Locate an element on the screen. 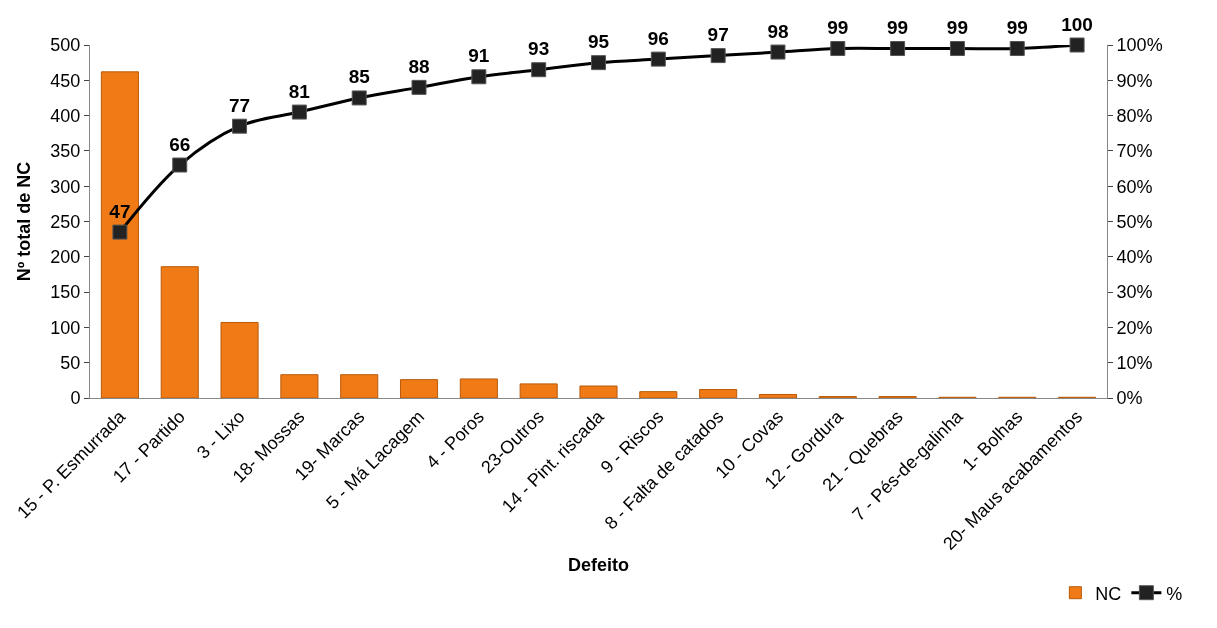  y-tick-label: 400 is located at coordinates (65, 115).